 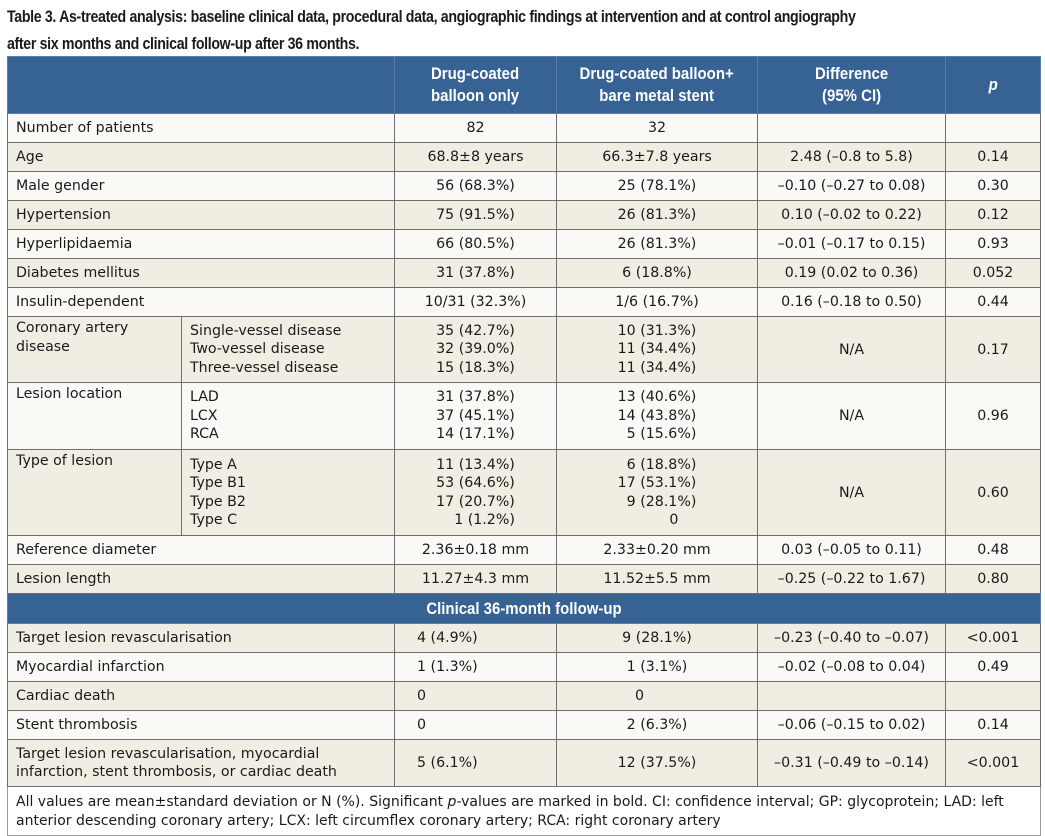 I want to click on table-row: Number of patients 82 32, so click(x=524, y=128).